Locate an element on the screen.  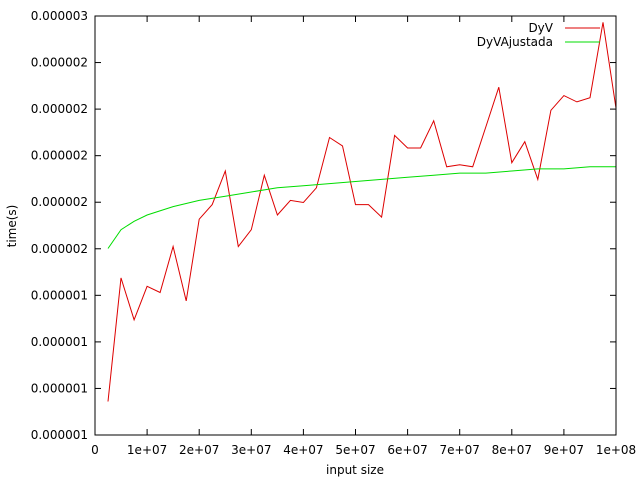
x-tick-label: 2e+07 is located at coordinates (199, 450).